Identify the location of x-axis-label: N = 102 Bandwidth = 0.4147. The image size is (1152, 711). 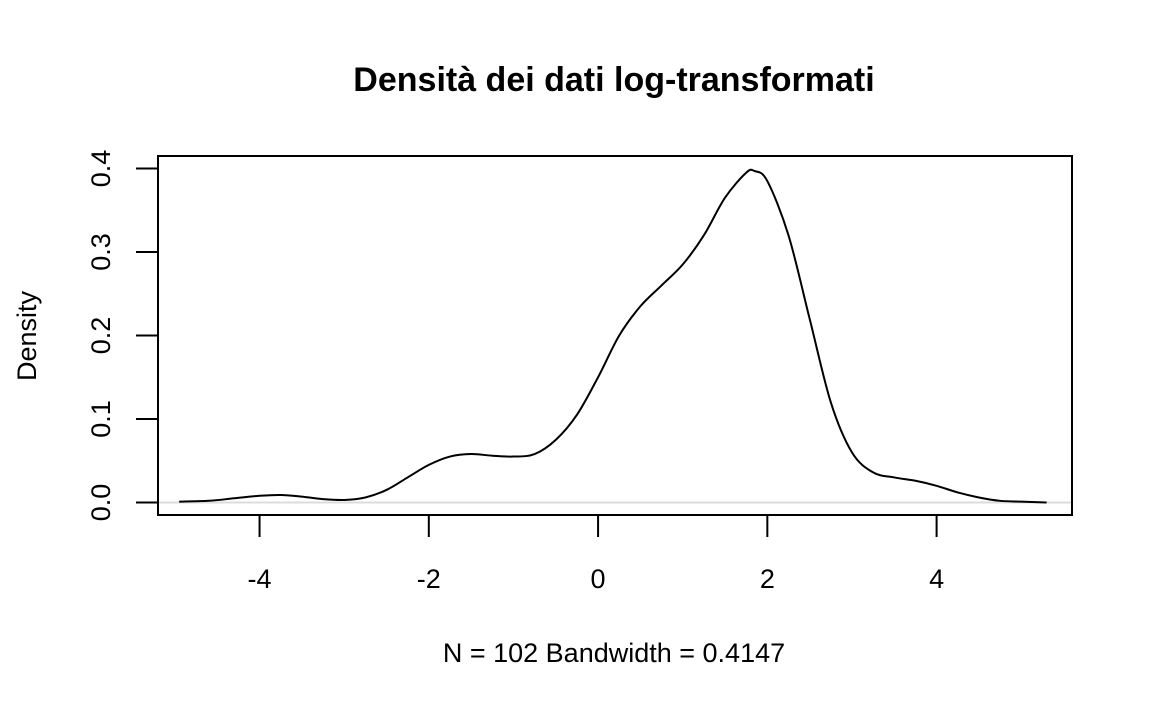
(614, 653).